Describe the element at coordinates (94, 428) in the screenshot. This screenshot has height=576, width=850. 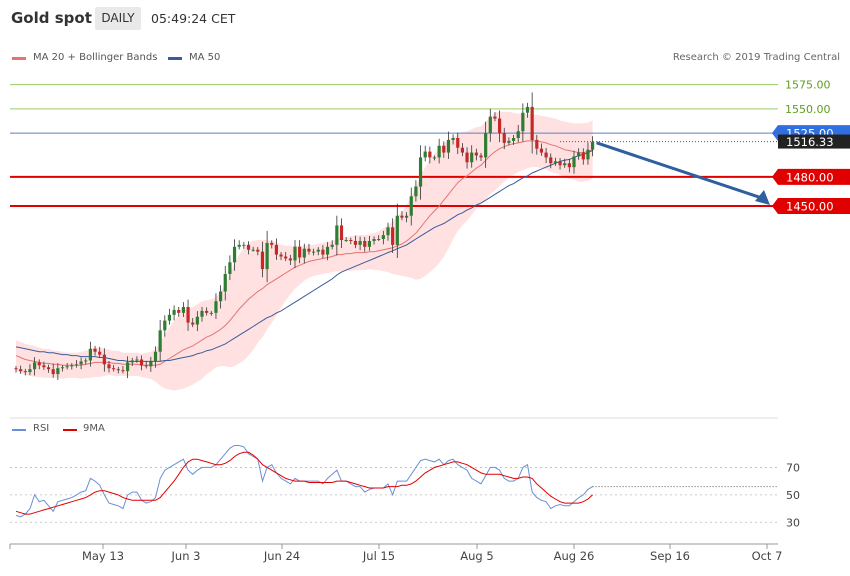
I see `rsi-ma-legend-label: 9MA` at that location.